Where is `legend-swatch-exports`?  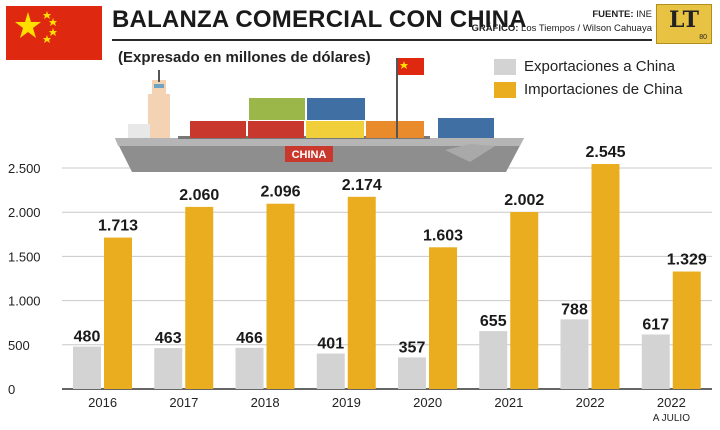
legend-swatch-exports is located at coordinates (505, 66).